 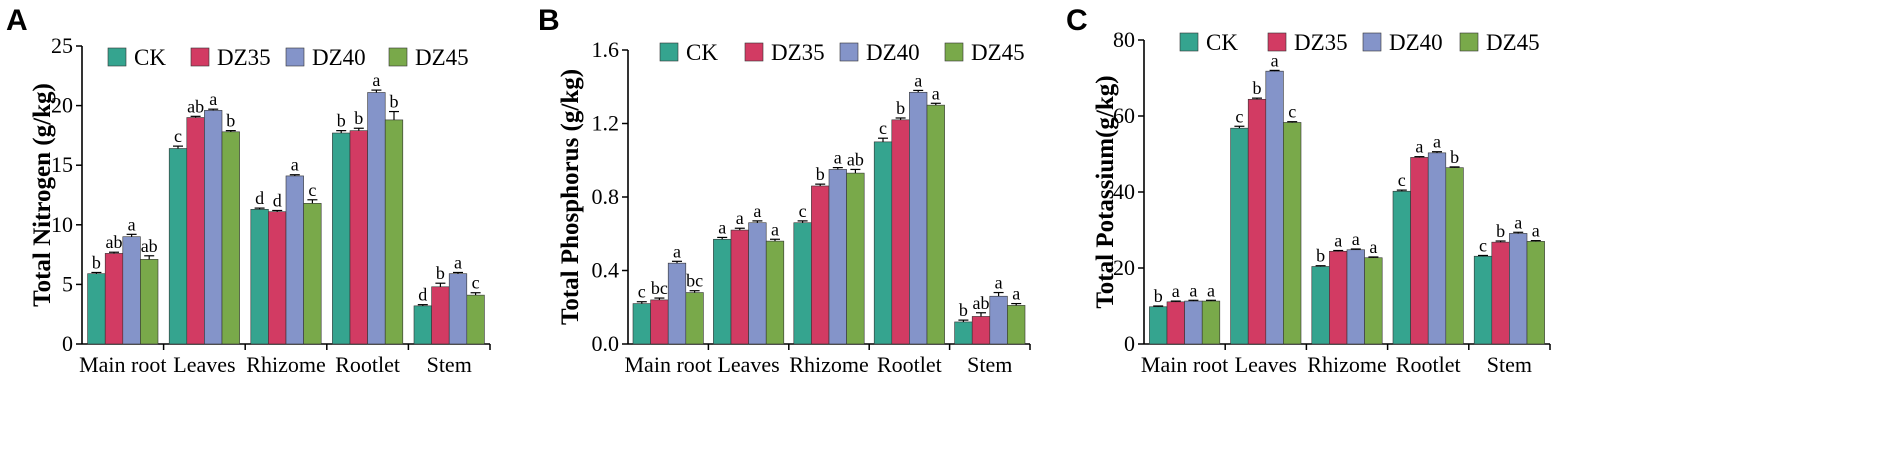 What do you see at coordinates (669, 52) in the screenshot?
I see `legend-swatch-ck` at bounding box center [669, 52].